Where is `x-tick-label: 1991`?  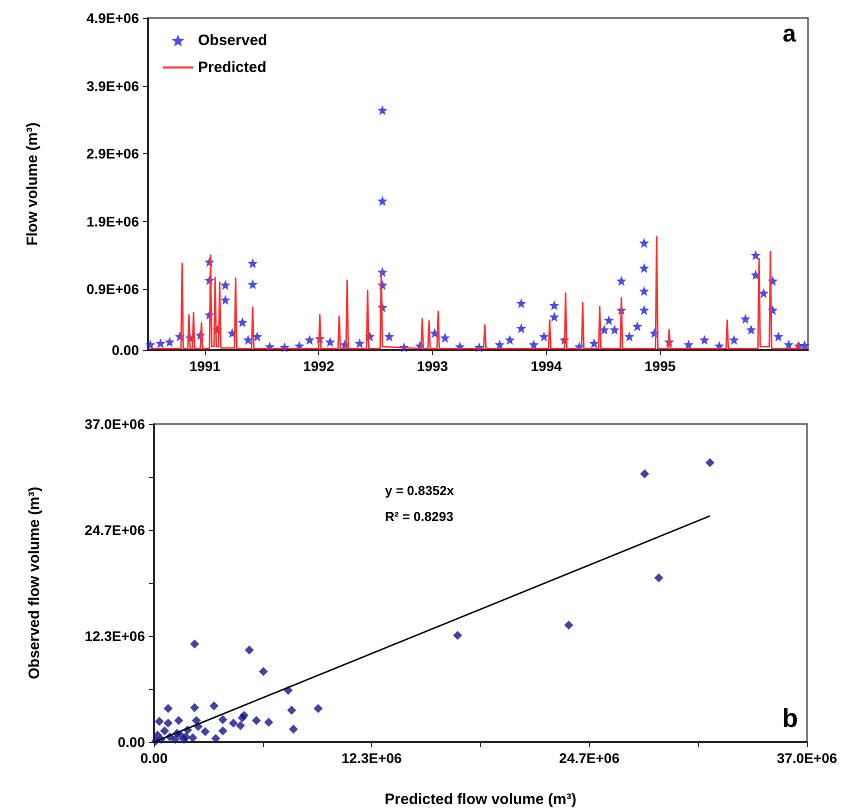 x-tick-label: 1991 is located at coordinates (205, 366).